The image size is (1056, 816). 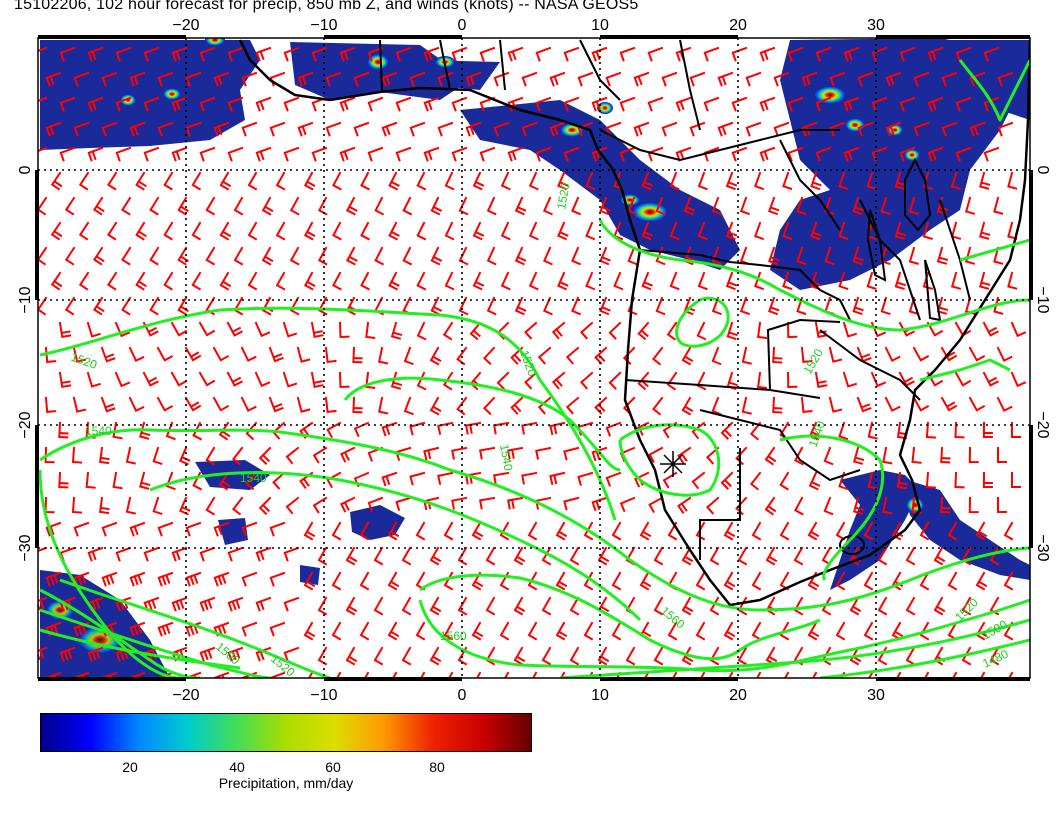 I want to click on lon-label: 20, so click(x=738, y=25).